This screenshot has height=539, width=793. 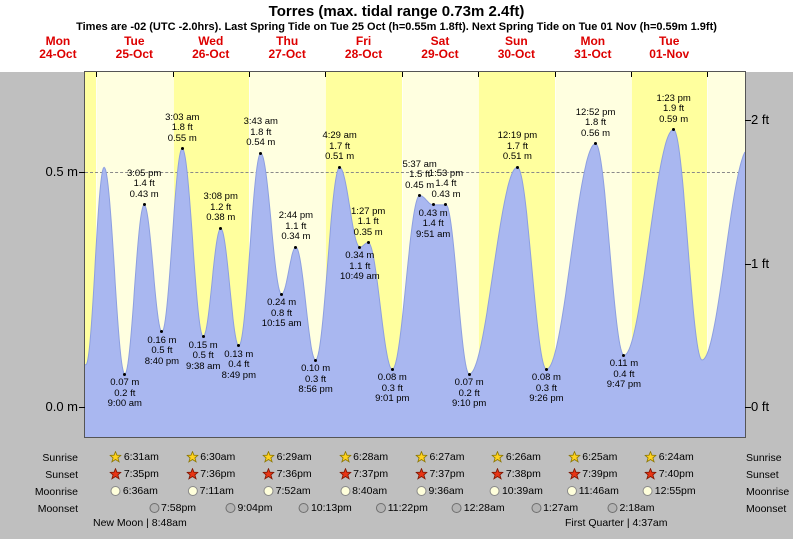 What do you see at coordinates (221, 207) in the screenshot?
I see `annotation-line: 1.2 ft` at bounding box center [221, 207].